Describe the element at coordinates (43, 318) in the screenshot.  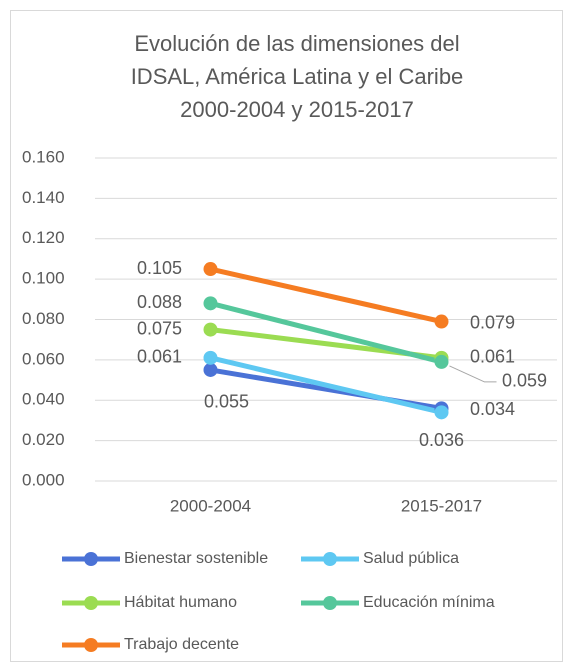
I see `y-tick-label: 0.080` at that location.